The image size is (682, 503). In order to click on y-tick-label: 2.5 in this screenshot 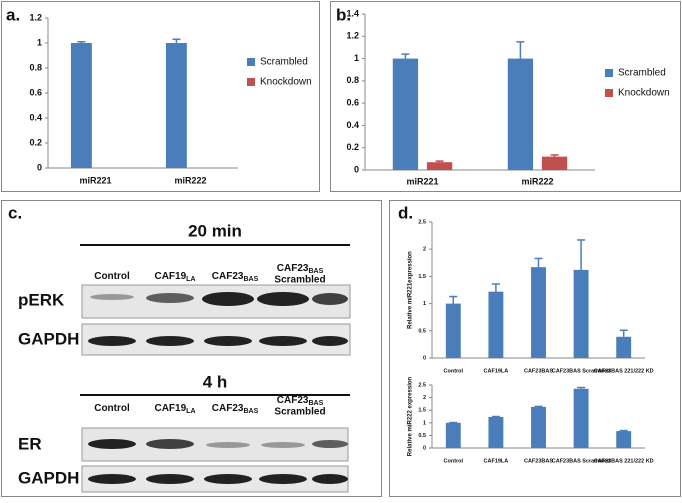, I will do `click(422, 385)`.